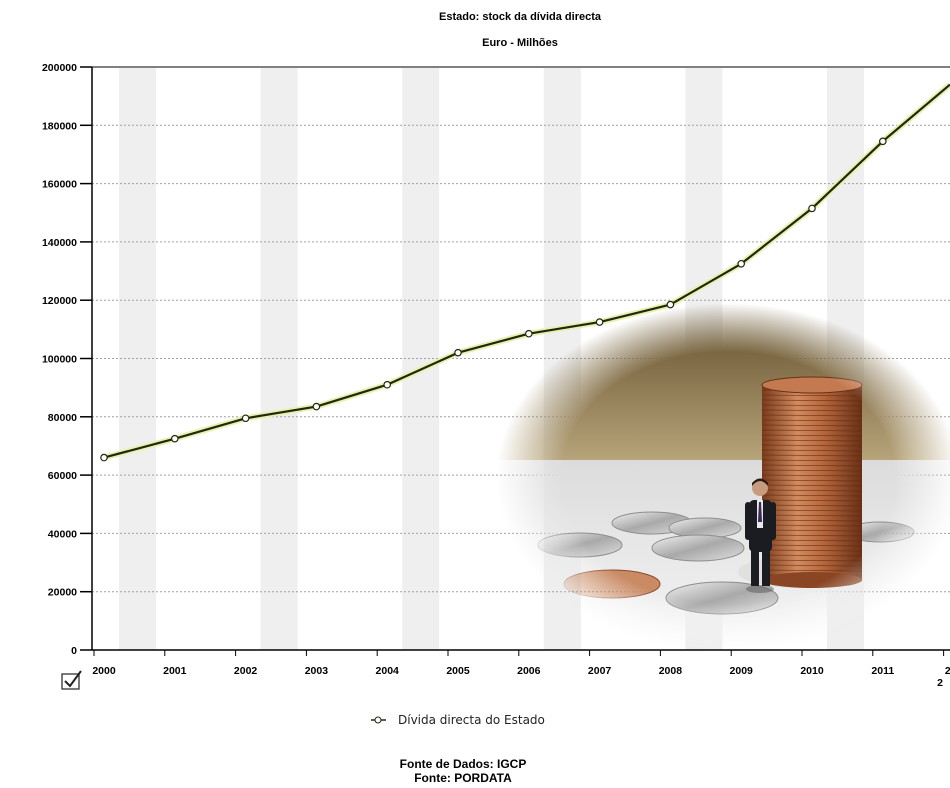 This screenshot has width=950, height=788. What do you see at coordinates (882, 671) in the screenshot?
I see `x-tick-label: 2011` at bounding box center [882, 671].